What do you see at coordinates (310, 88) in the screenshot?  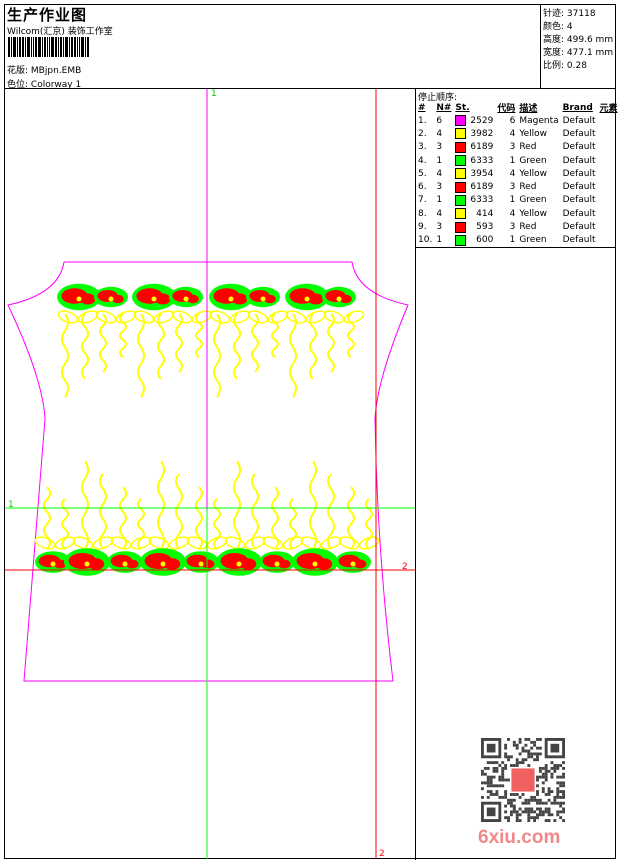 I see `header-divider` at bounding box center [310, 88].